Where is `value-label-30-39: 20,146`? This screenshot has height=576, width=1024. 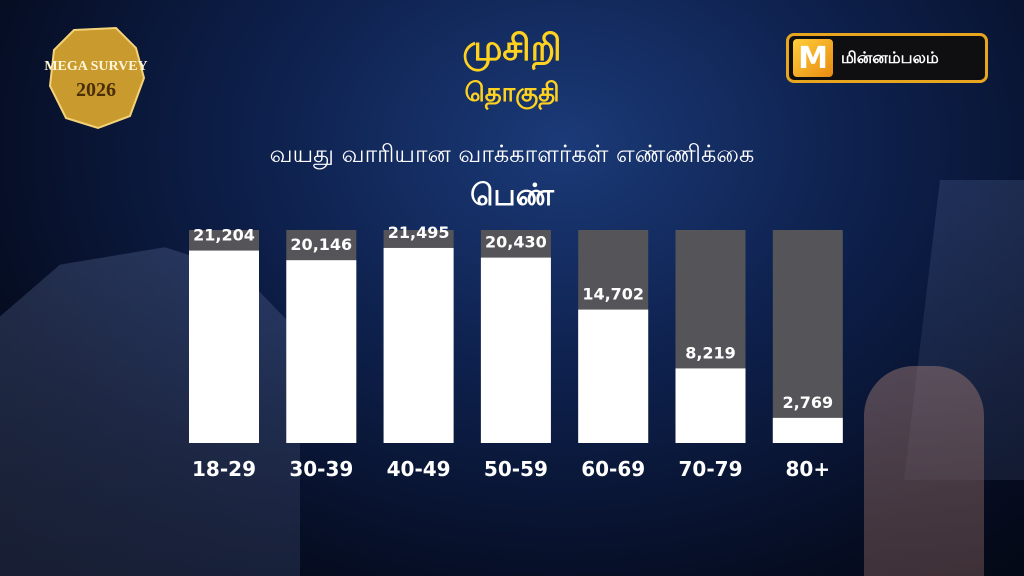
value-label-30-39: 20,146 is located at coordinates (321, 244).